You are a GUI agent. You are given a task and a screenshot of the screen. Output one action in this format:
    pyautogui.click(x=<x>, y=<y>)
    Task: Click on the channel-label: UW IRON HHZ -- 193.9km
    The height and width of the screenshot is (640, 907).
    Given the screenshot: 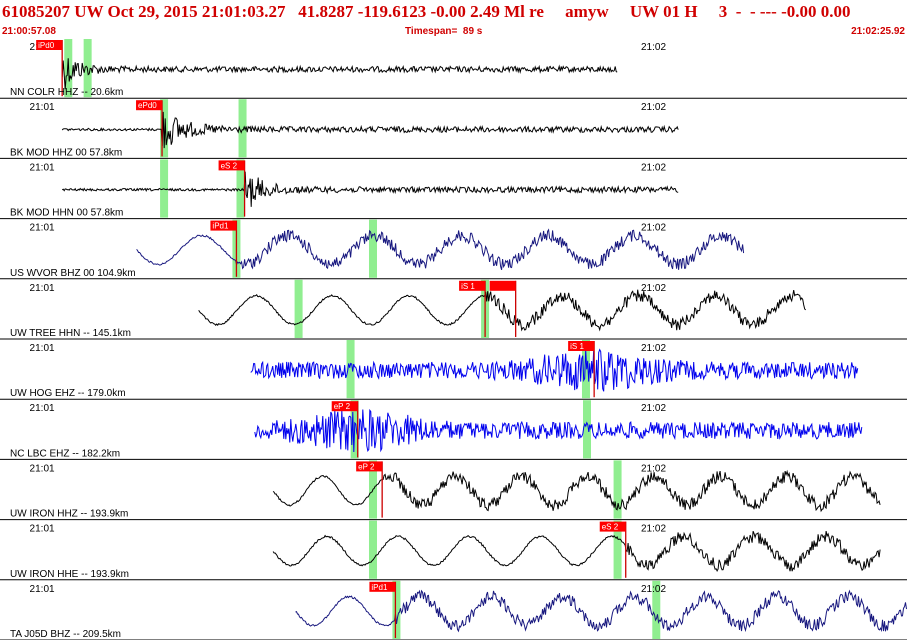 What is the action you would take?
    pyautogui.click(x=69, y=514)
    